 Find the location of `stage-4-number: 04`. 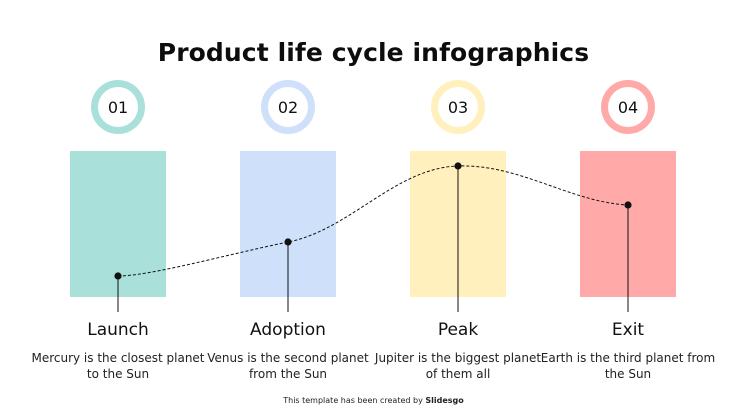

stage-4-number: 04 is located at coordinates (628, 107).